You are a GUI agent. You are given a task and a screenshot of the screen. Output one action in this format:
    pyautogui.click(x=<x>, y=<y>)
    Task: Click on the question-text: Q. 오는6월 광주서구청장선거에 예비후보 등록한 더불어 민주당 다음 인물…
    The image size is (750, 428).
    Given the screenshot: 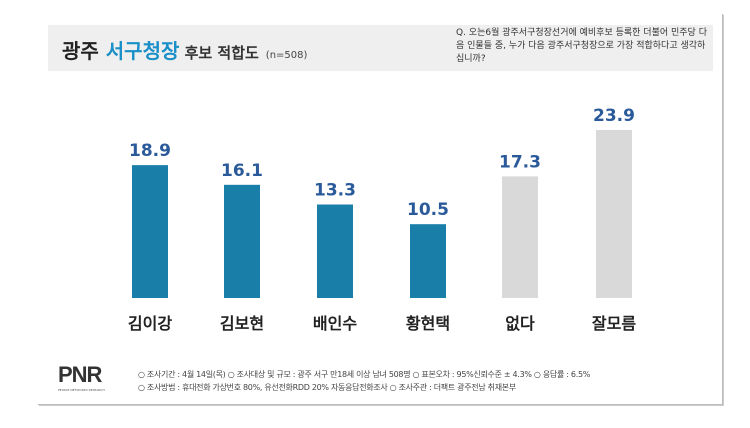 What is the action you would take?
    pyautogui.click(x=581, y=46)
    